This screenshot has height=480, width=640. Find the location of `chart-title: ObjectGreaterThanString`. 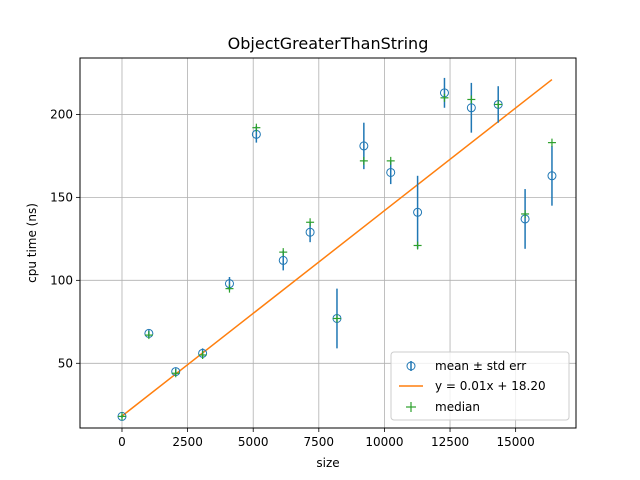

chart-title: ObjectGreaterThanString is located at coordinates (328, 43).